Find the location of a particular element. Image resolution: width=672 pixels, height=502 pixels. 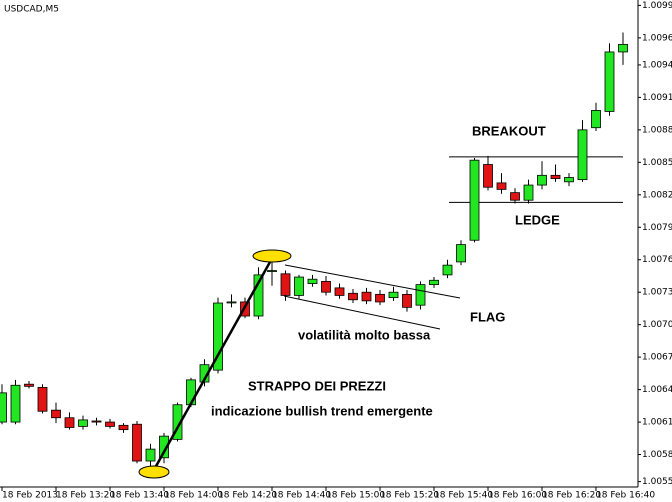

y-tick-label: 1.00640 is located at coordinates (657, 390).